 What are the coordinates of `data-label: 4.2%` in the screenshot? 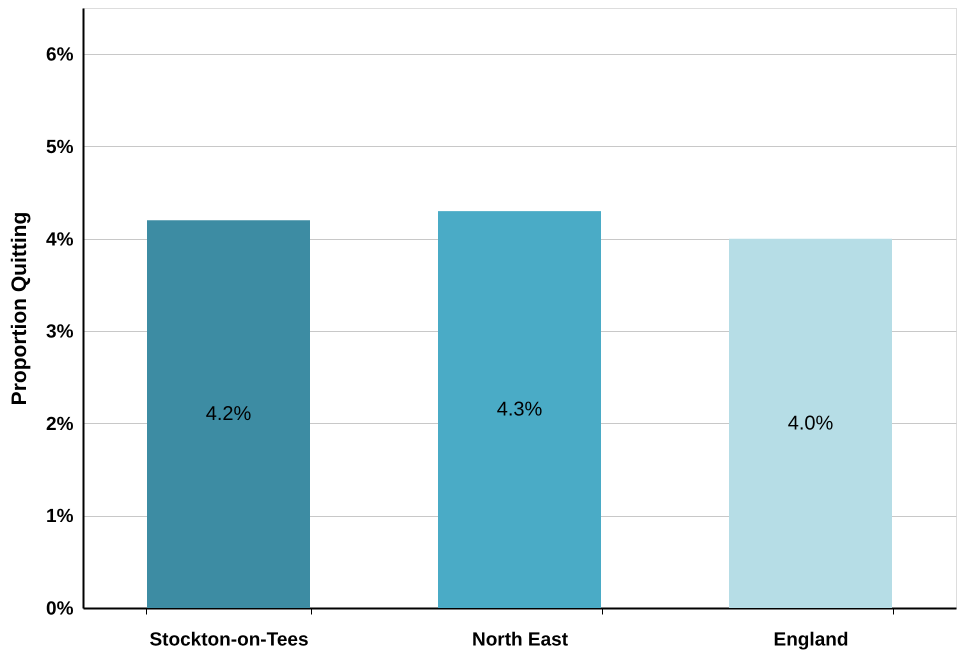 It's located at (229, 414).